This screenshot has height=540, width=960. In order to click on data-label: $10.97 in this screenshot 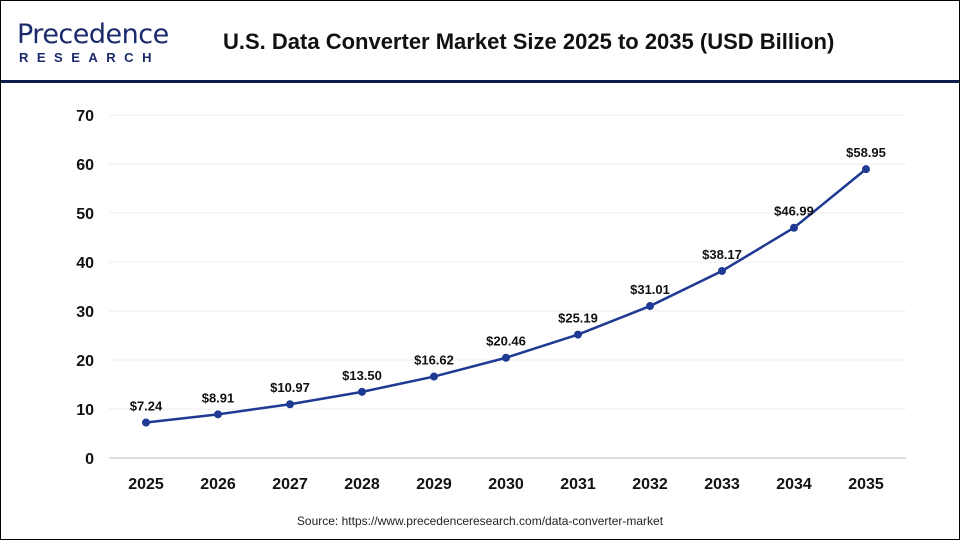, I will do `click(290, 387)`.